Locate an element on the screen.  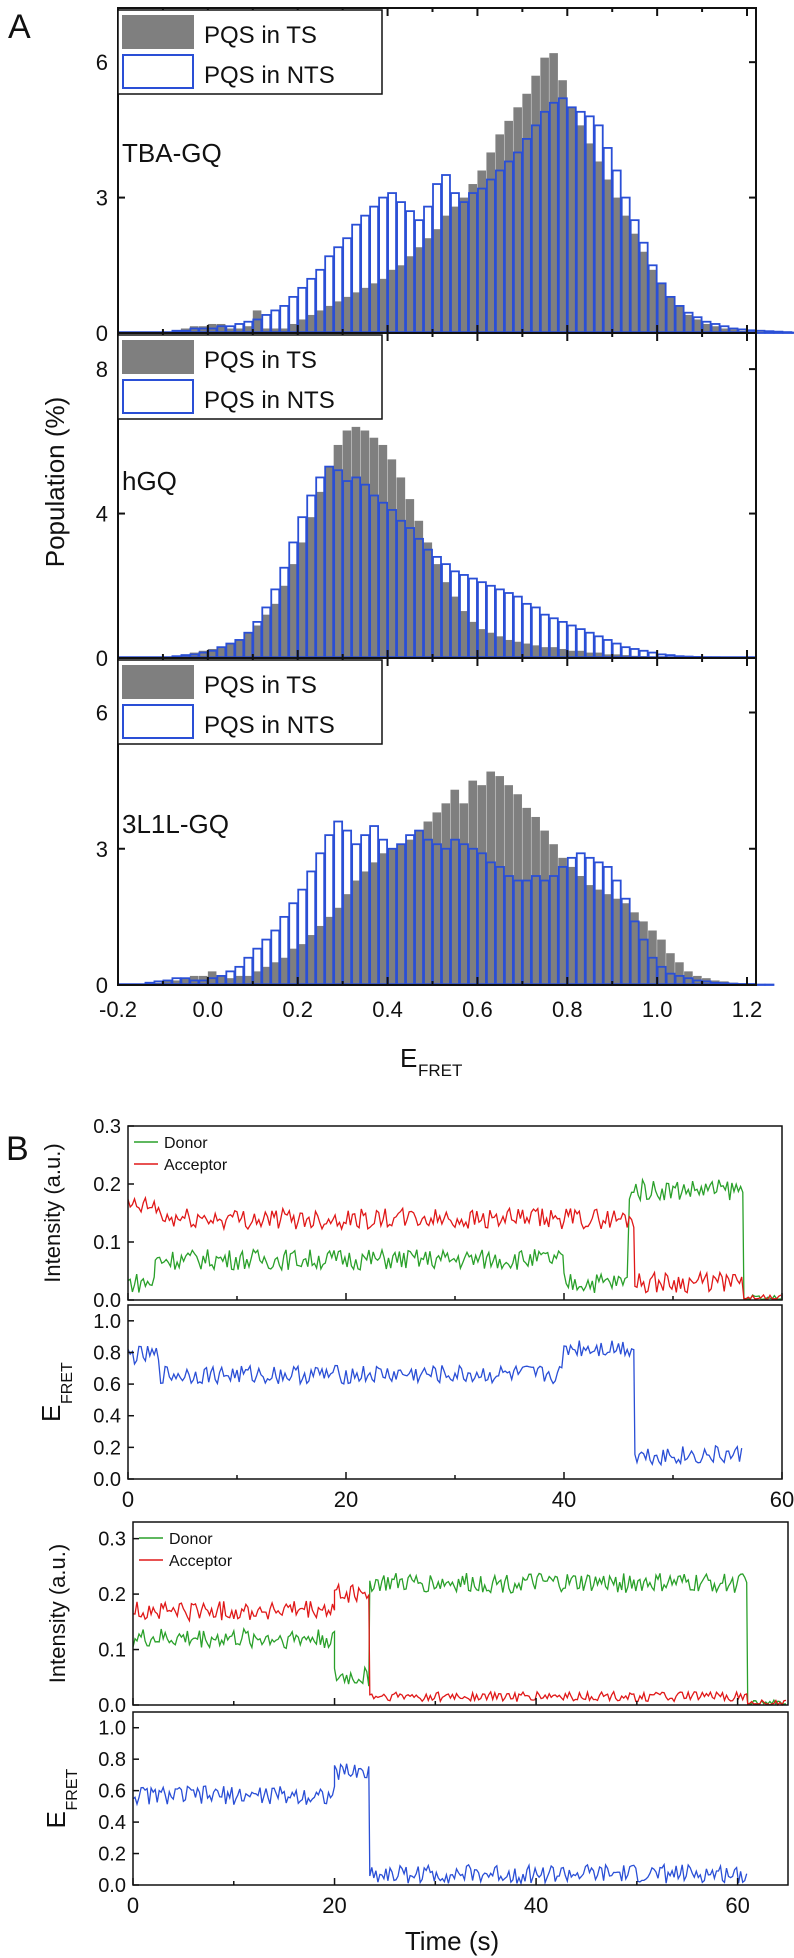
y-tick-label: 0.0 is located at coordinates (107, 1301).